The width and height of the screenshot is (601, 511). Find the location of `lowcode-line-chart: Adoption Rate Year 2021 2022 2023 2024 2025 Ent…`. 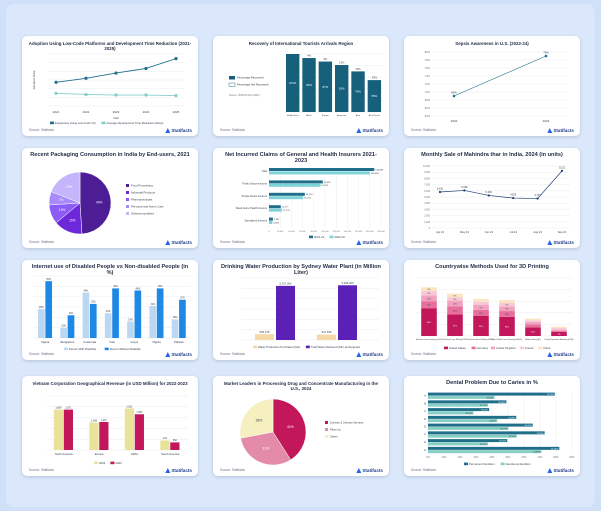

lowcode-line-chart: Adoption Rate Year 2021 2022 2023 2024 2025 Ent… is located at coordinates (108, 89).